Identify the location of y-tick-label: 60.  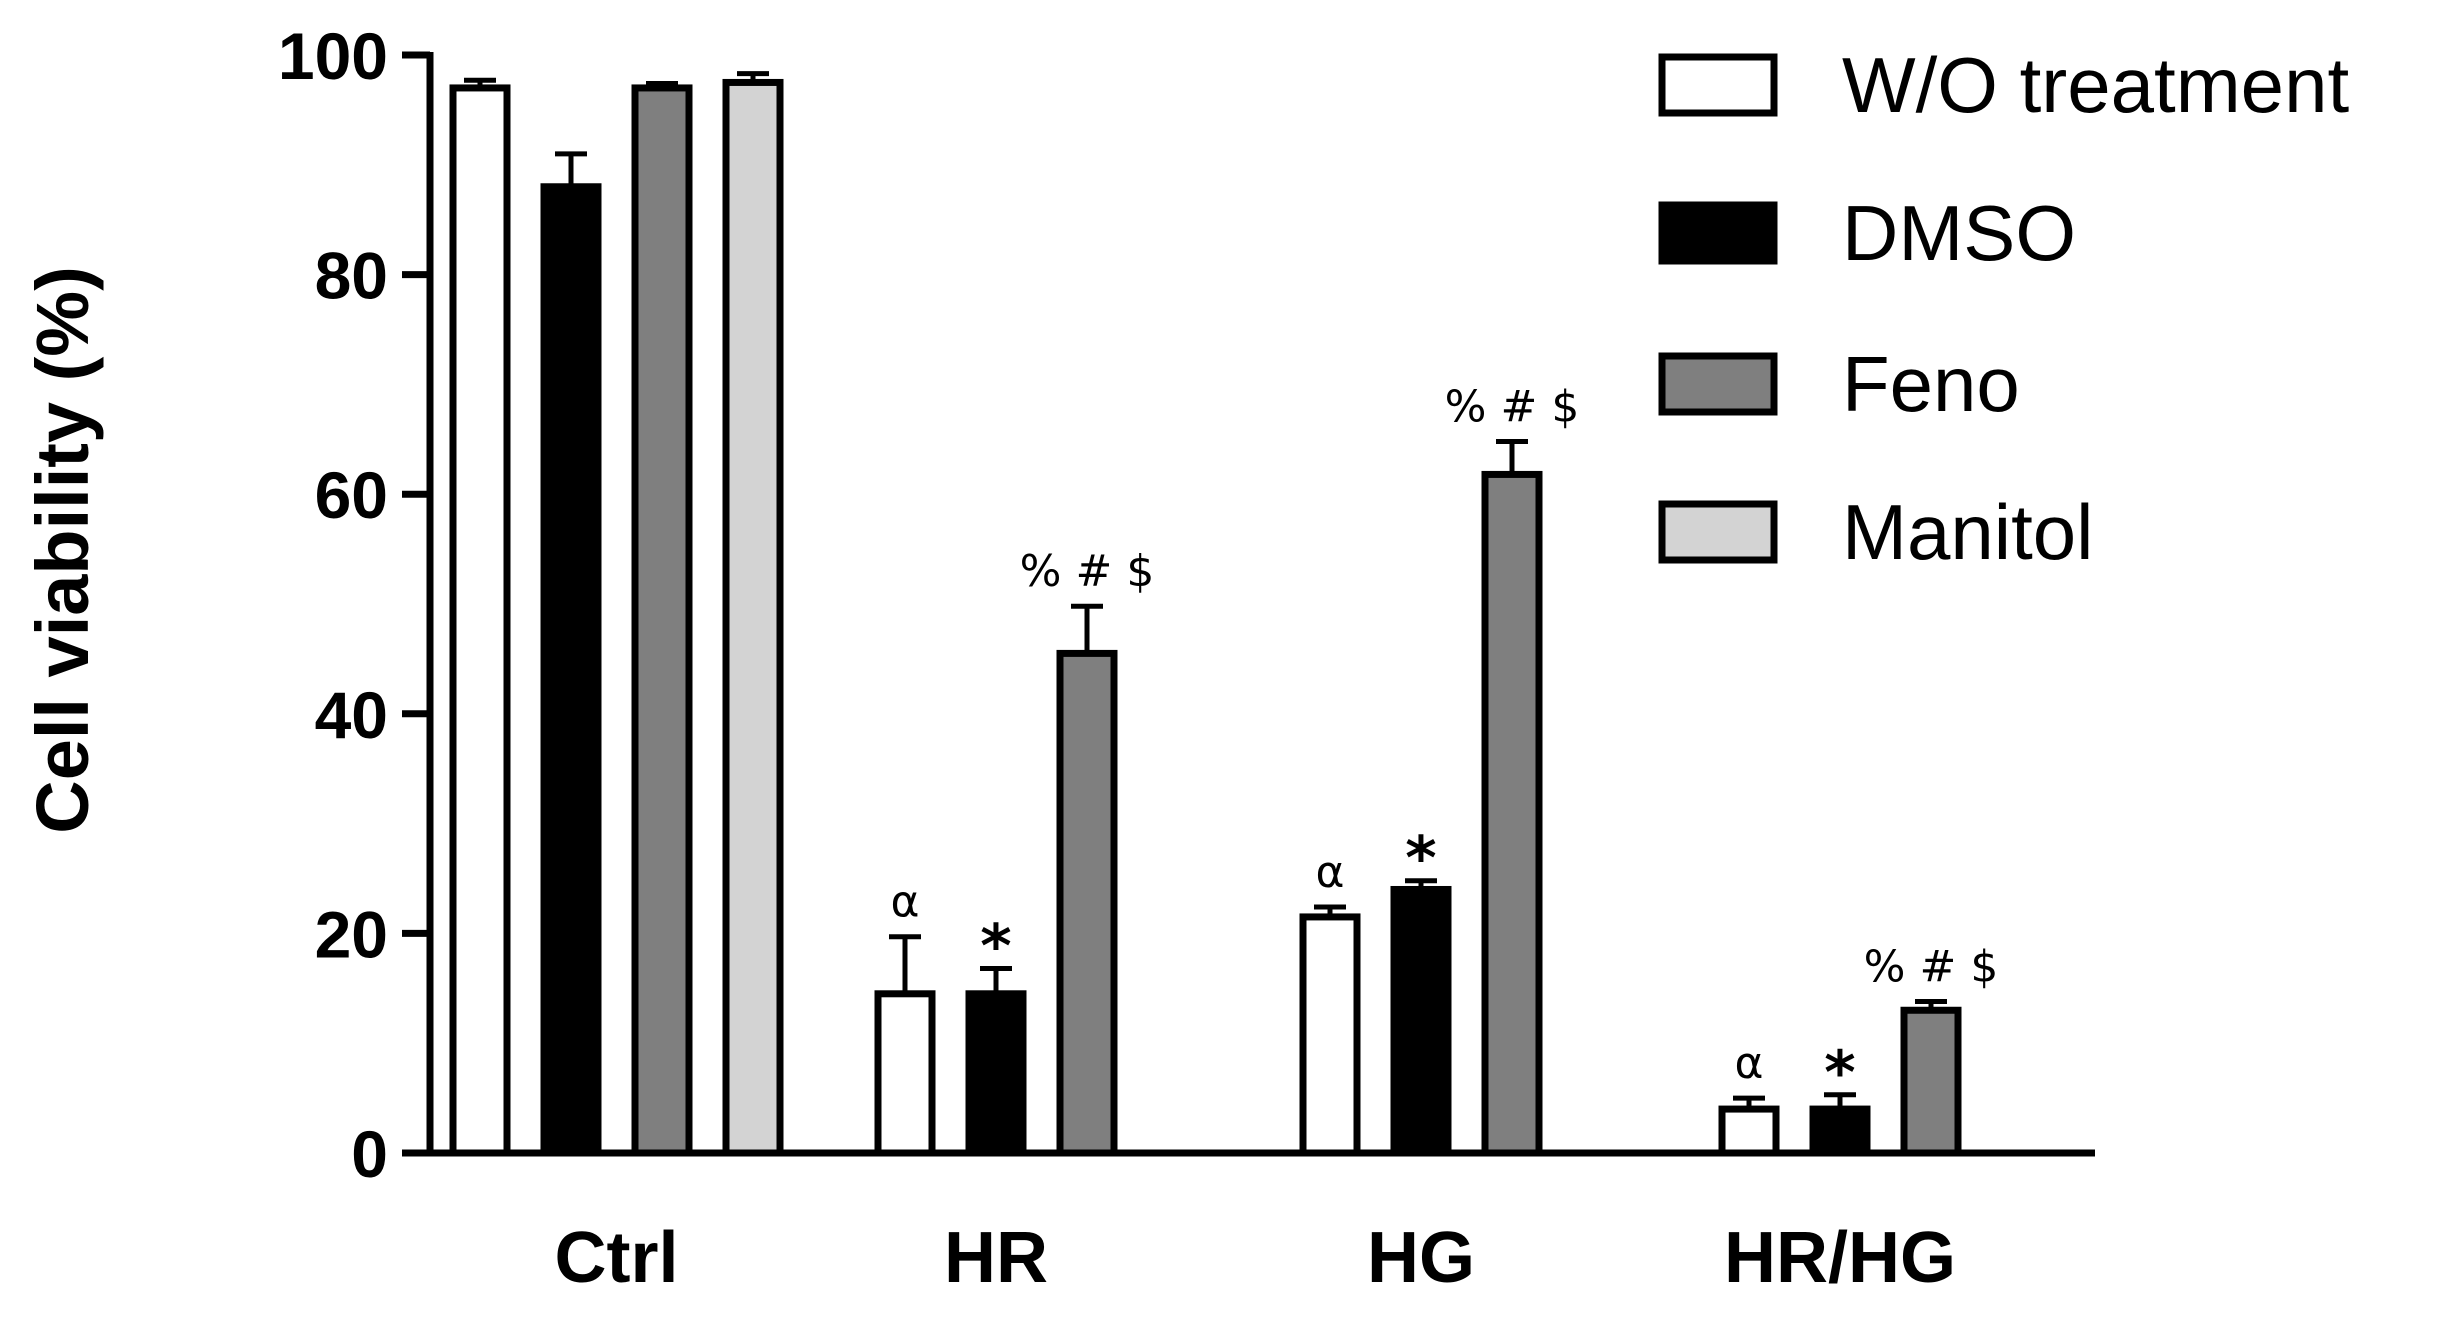
(351, 495).